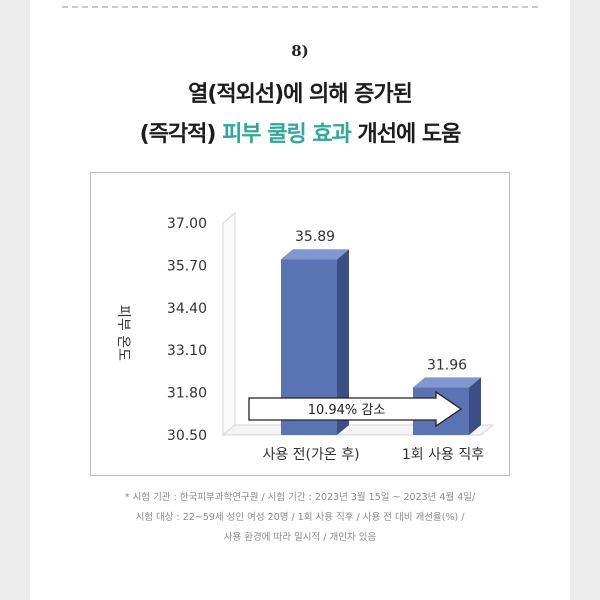  Describe the element at coordinates (315, 237) in the screenshot. I see `bar-value-label: 35.89` at that location.